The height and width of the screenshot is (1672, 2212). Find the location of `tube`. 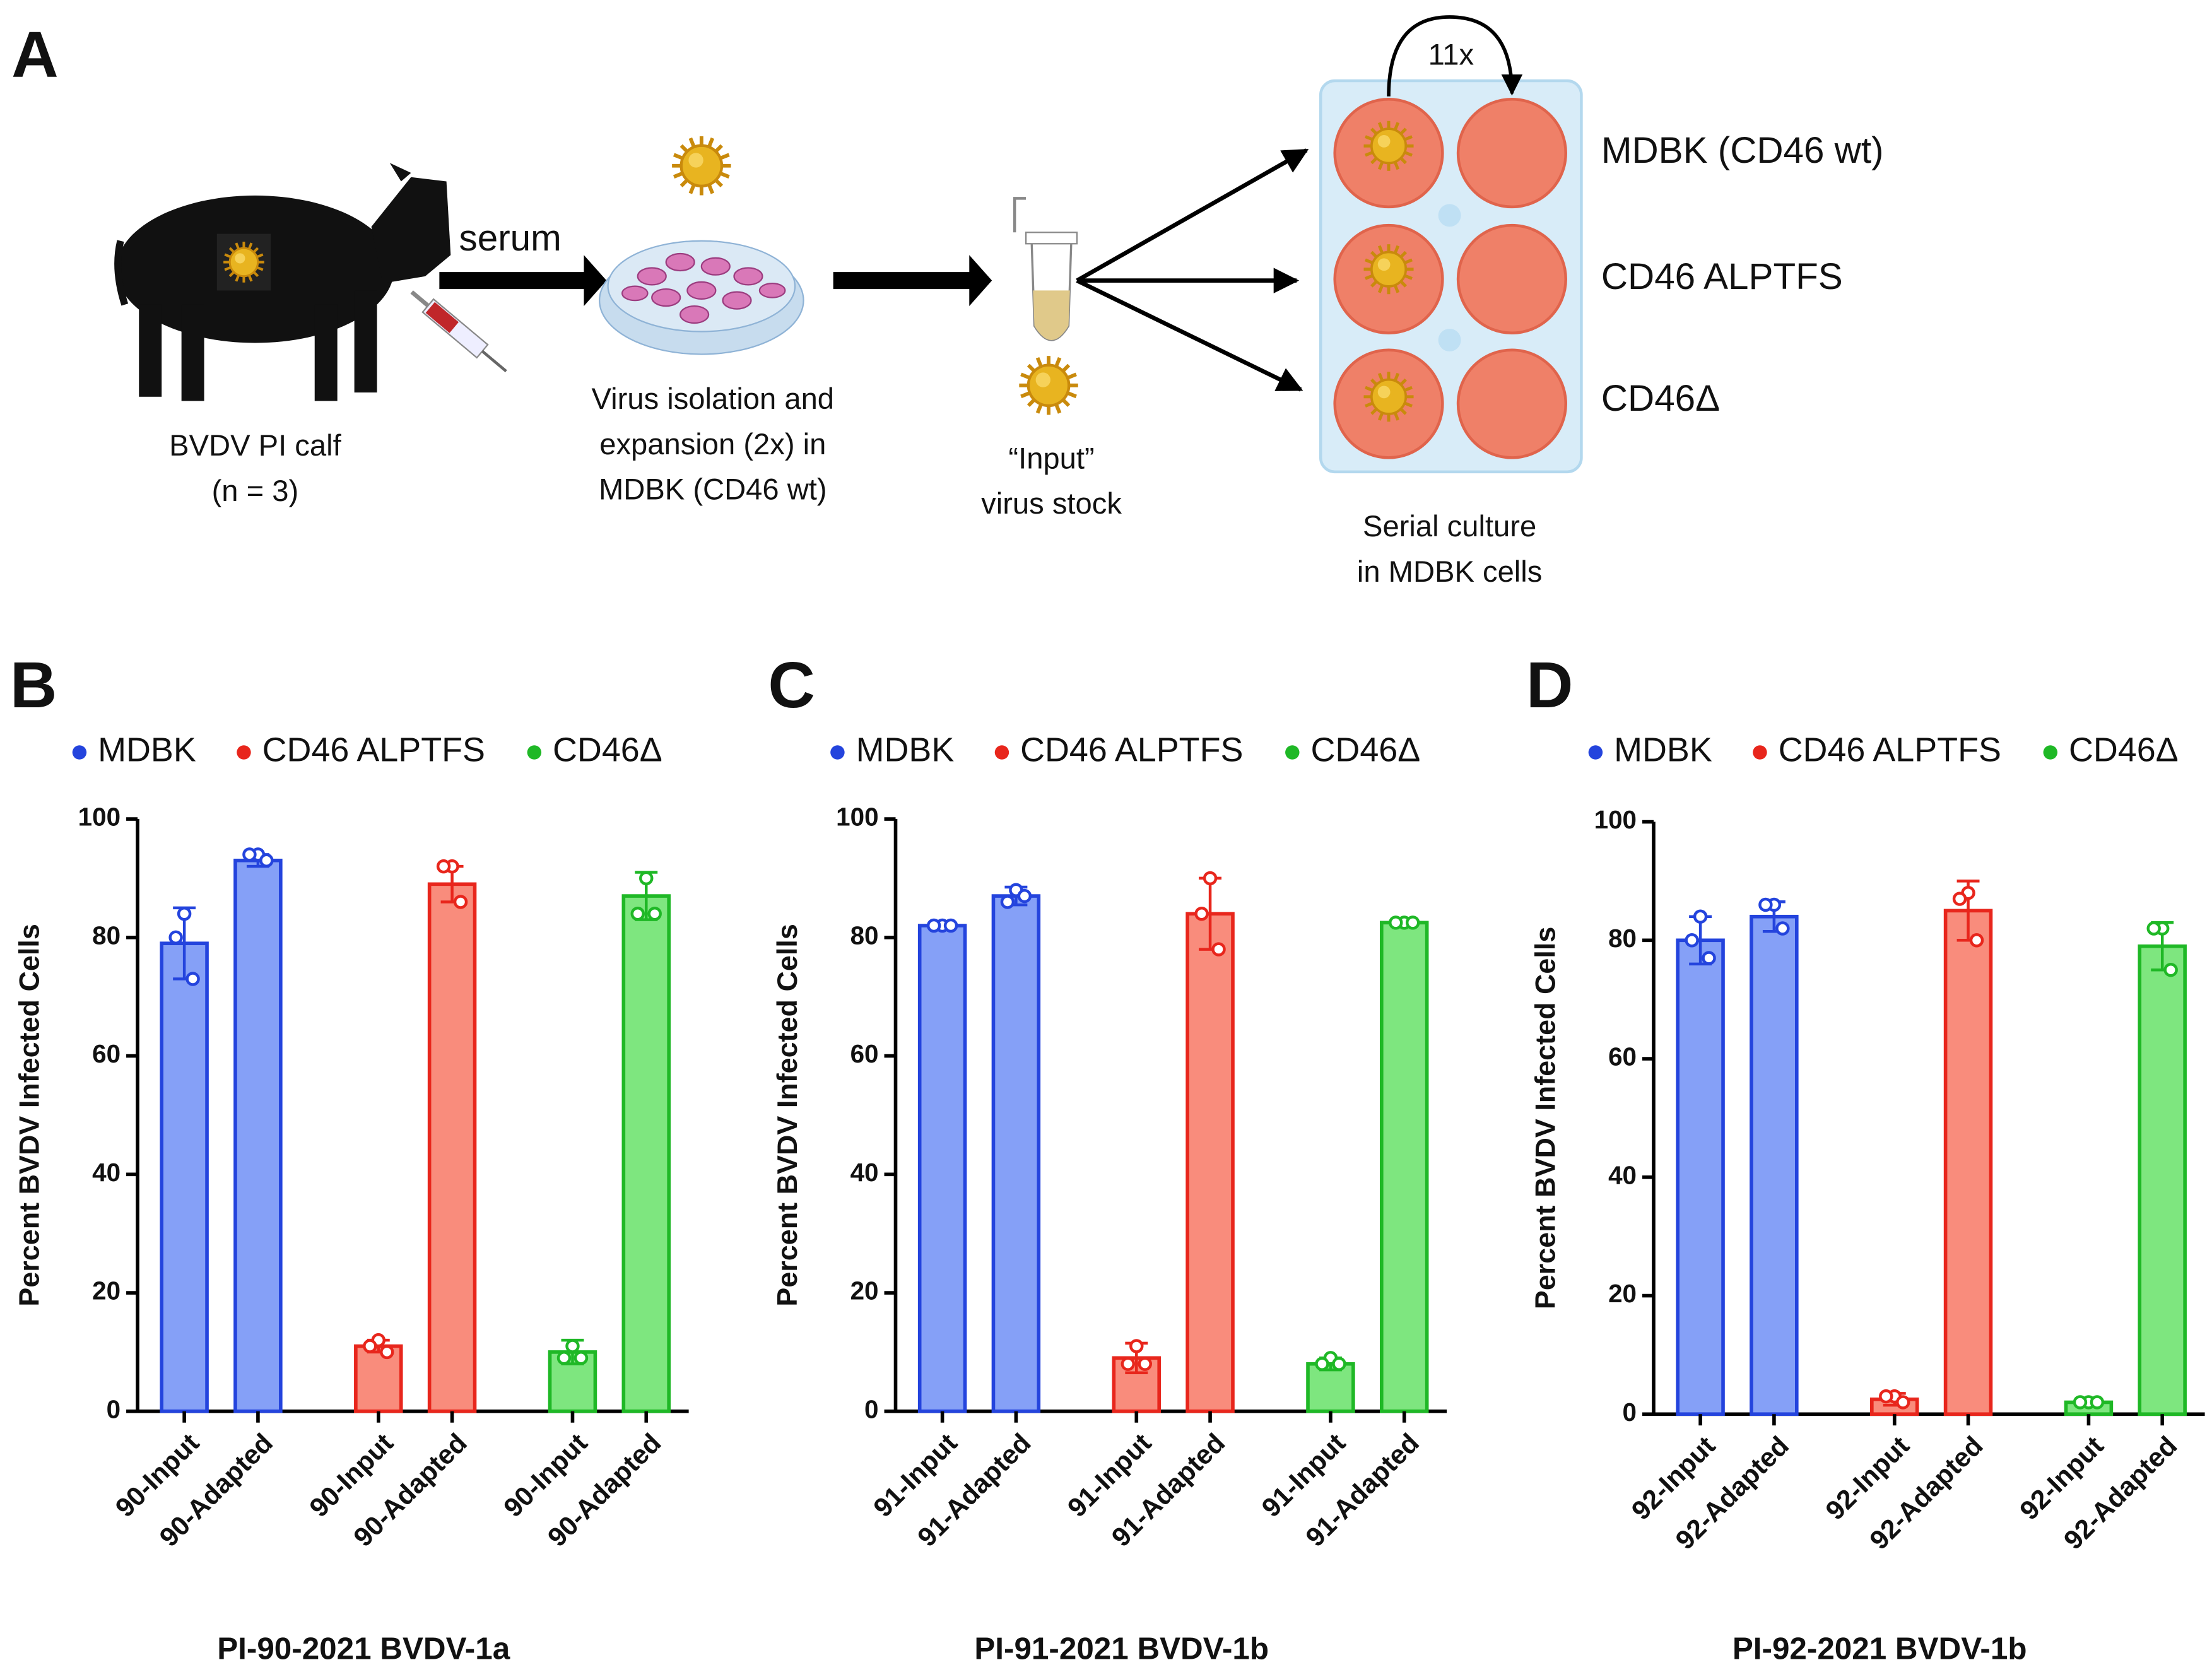

tube is located at coordinates (1045, 306).